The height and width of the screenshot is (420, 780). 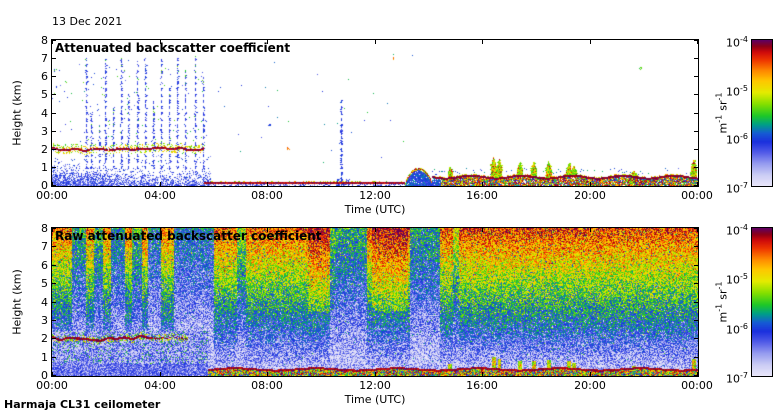 What do you see at coordinates (723, 294) in the screenshot?
I see `units-base: sr` at bounding box center [723, 294].